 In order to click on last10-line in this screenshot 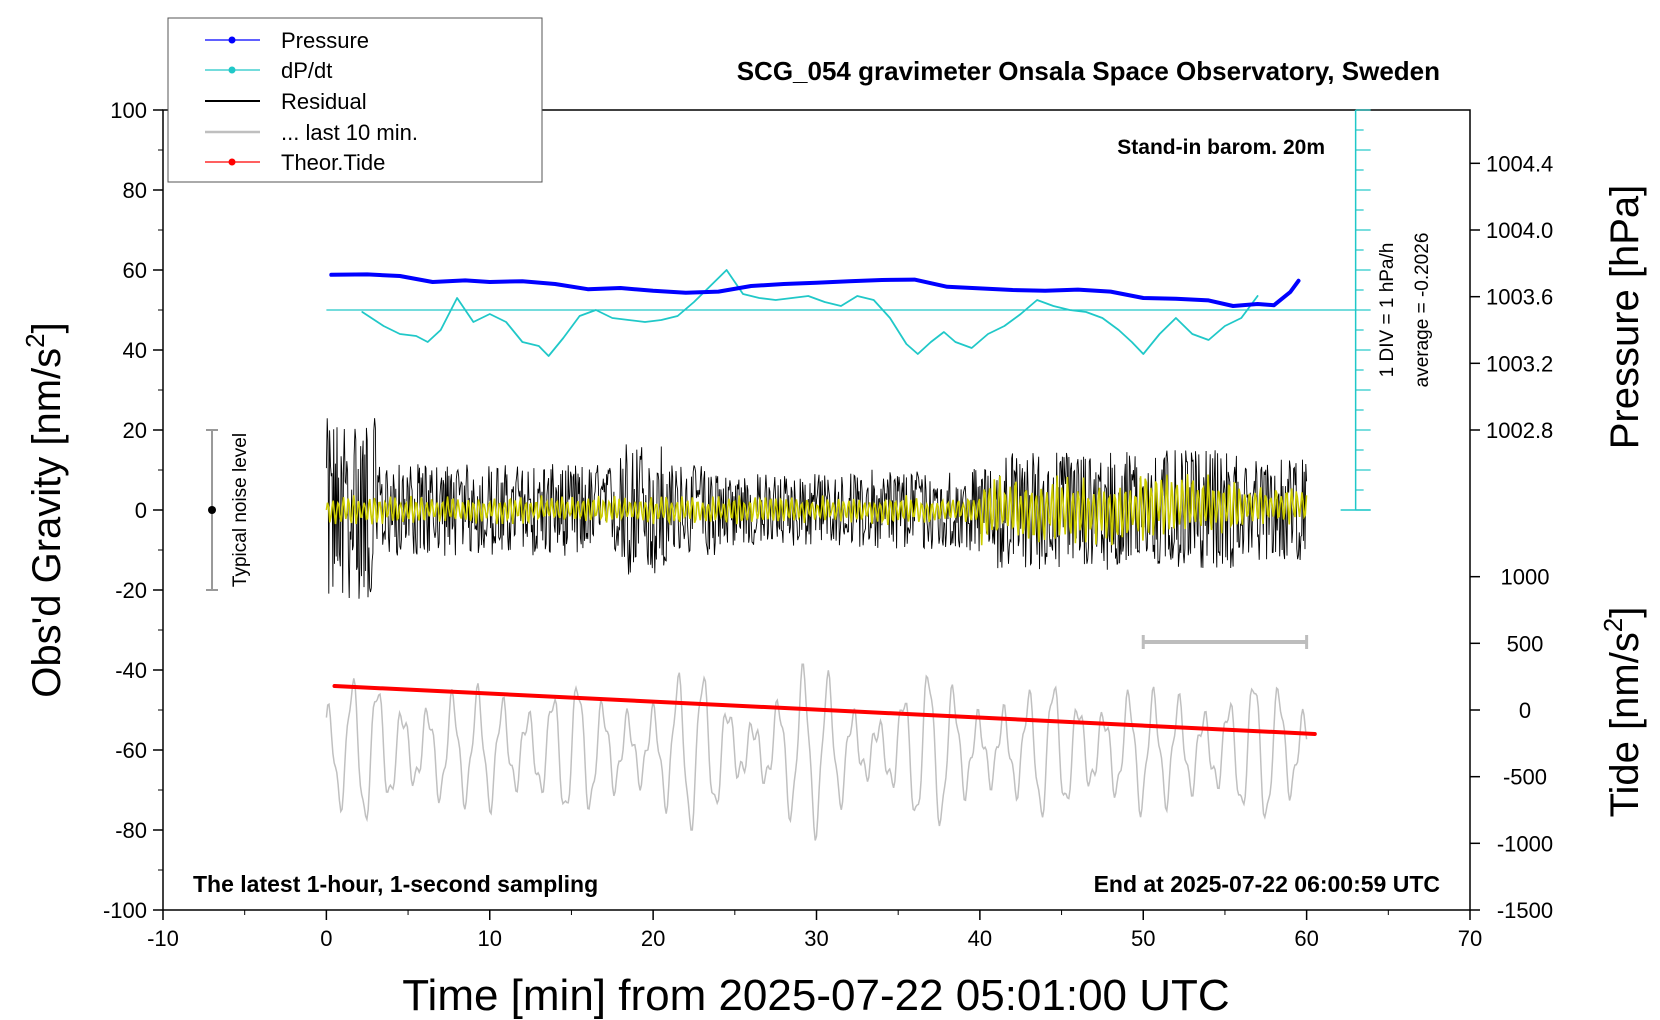, I will do `click(816, 752)`.